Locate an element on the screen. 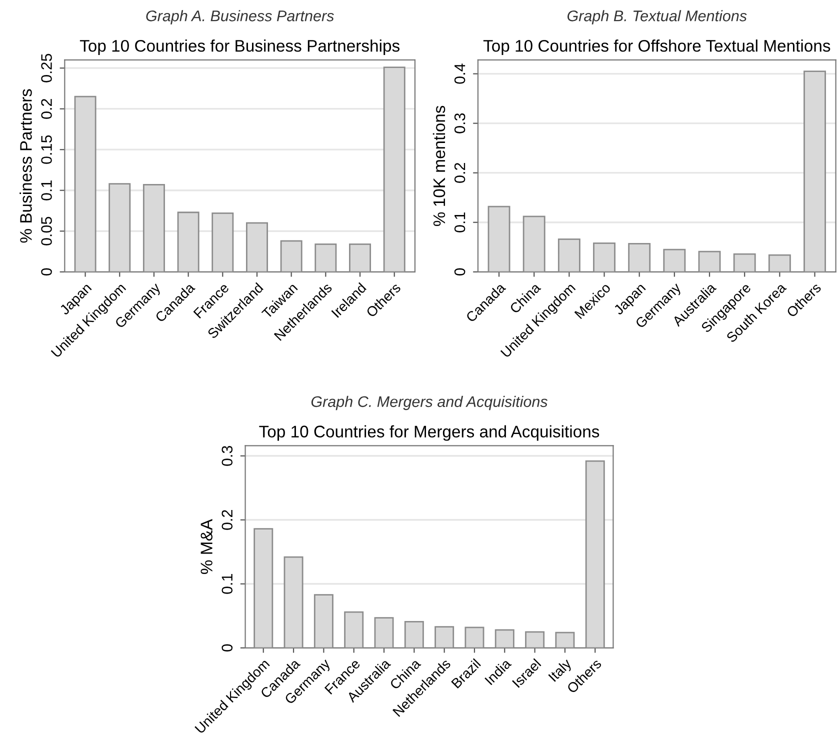 Image resolution: width=840 pixels, height=749 pixels. y-axis-title: % Business Partners is located at coordinates (26, 166).